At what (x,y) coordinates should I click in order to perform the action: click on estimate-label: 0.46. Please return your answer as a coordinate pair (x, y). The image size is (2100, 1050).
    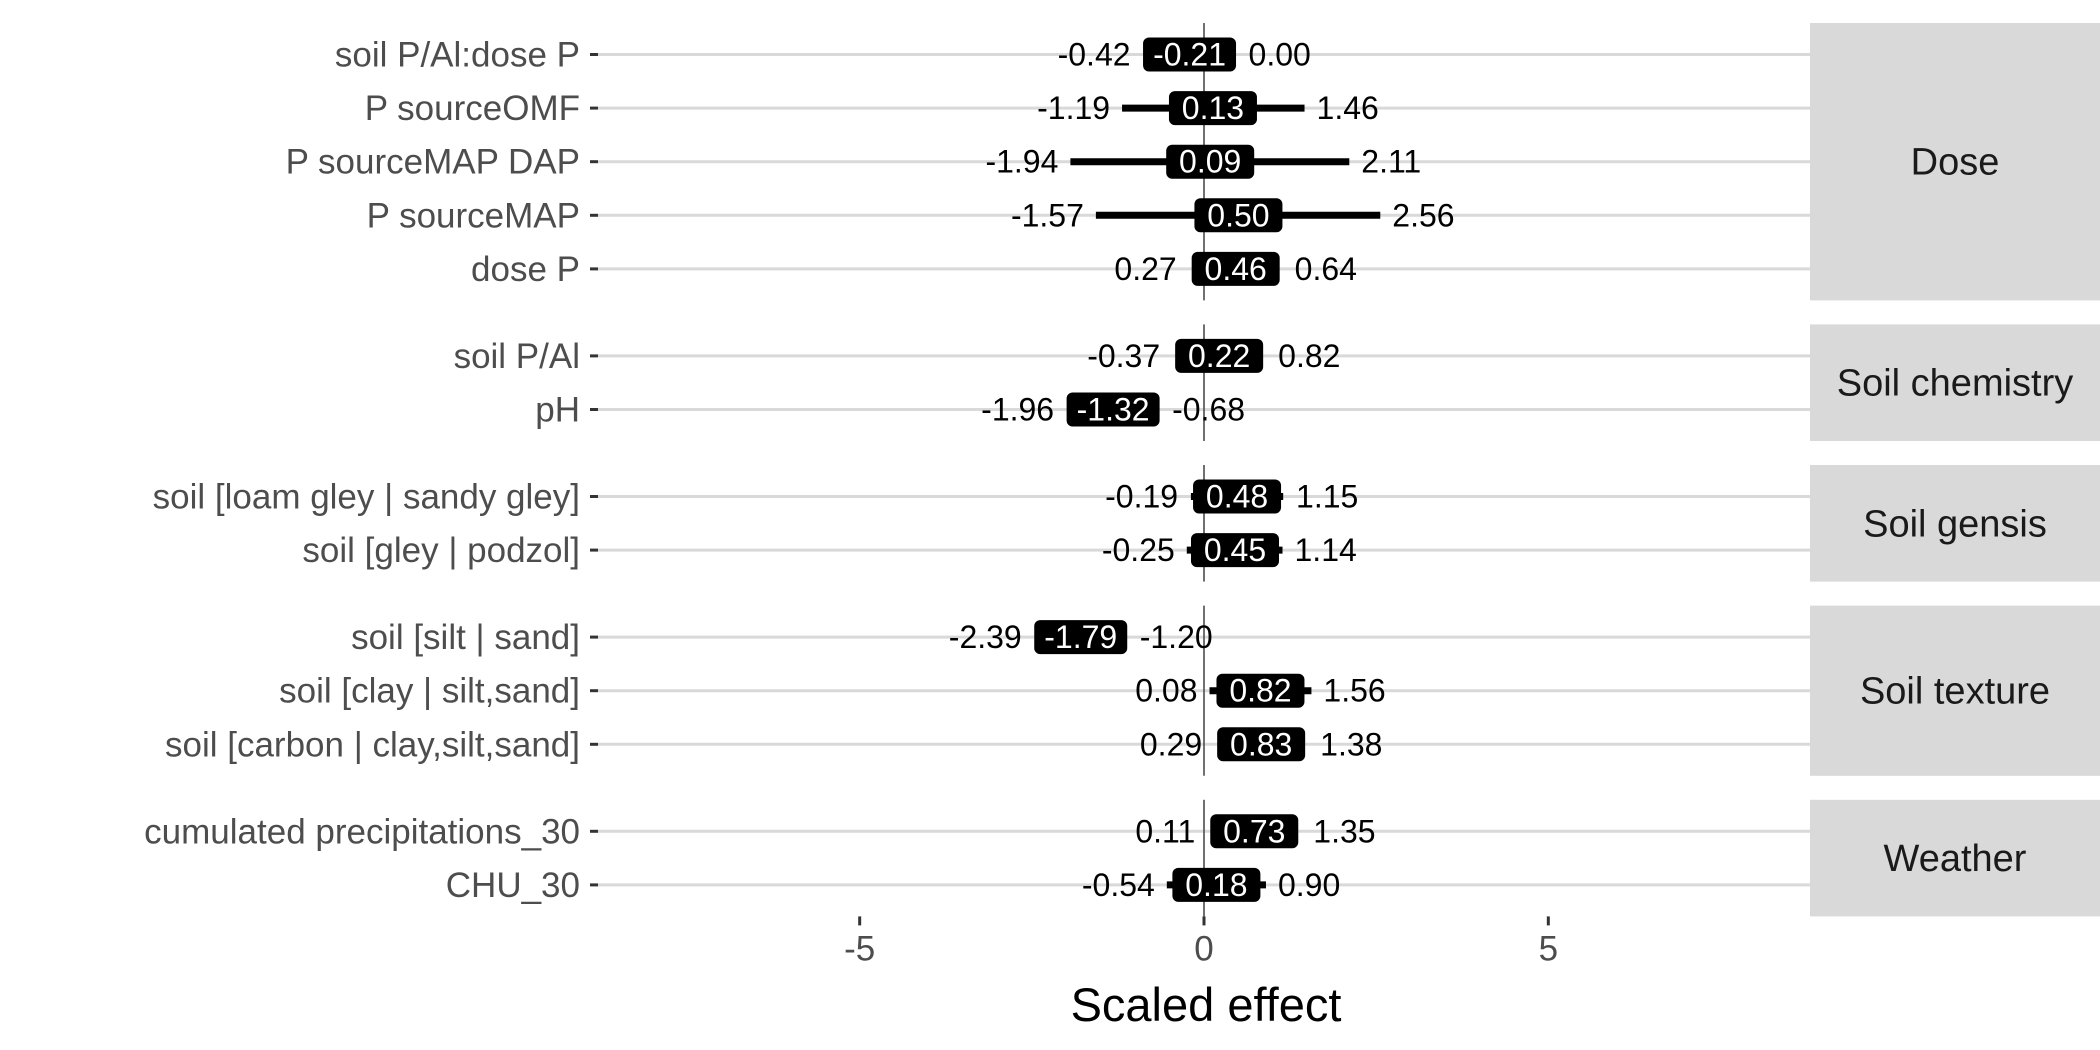
    Looking at the image, I should click on (1236, 269).